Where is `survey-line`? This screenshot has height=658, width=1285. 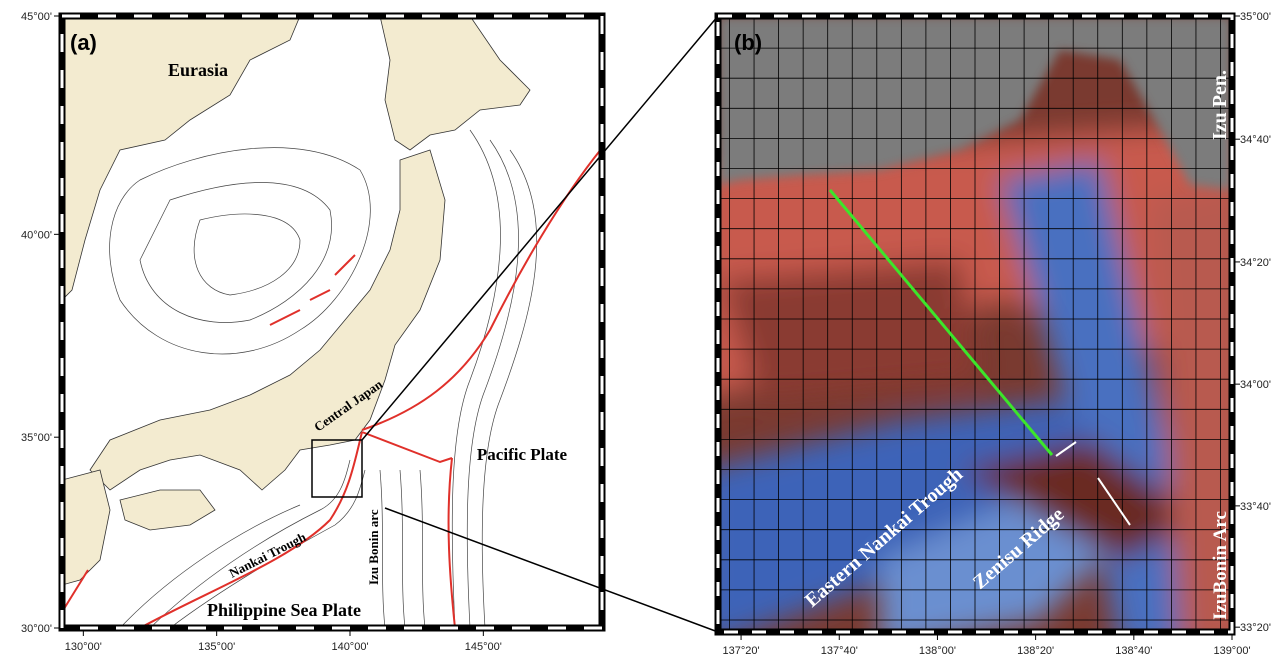 survey-line is located at coordinates (941, 322).